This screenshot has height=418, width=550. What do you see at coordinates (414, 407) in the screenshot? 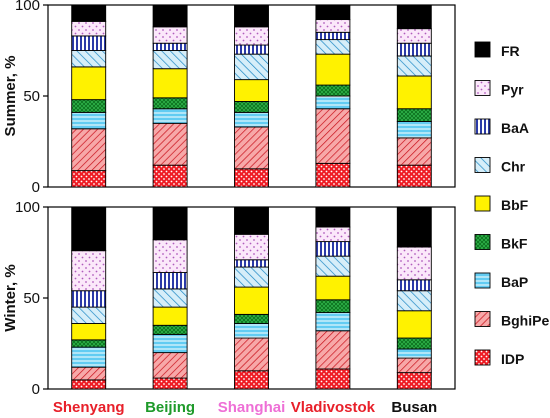
I see `category-label: Busan` at bounding box center [414, 407].